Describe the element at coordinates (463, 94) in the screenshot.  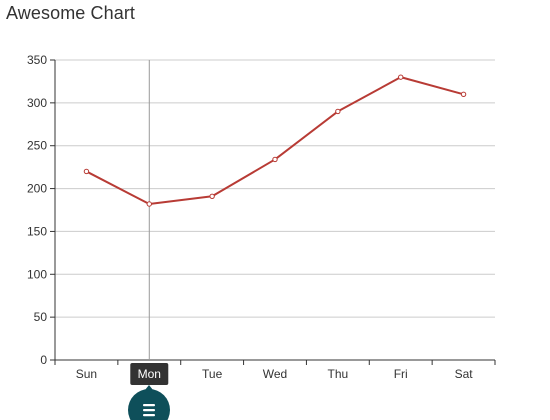
I see `data-point-sat` at that location.